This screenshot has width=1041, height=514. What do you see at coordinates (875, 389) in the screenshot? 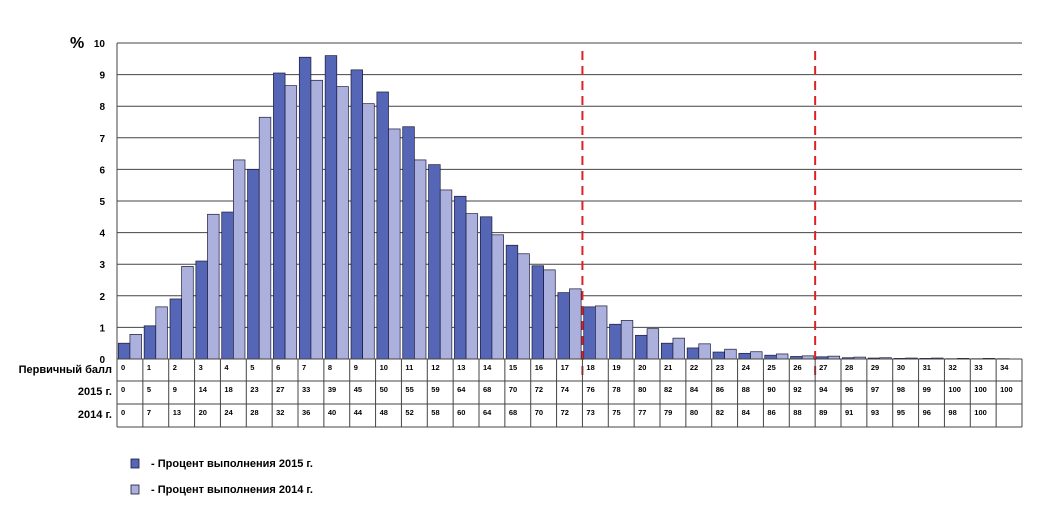
I see `table-cell: 97` at bounding box center [875, 389].